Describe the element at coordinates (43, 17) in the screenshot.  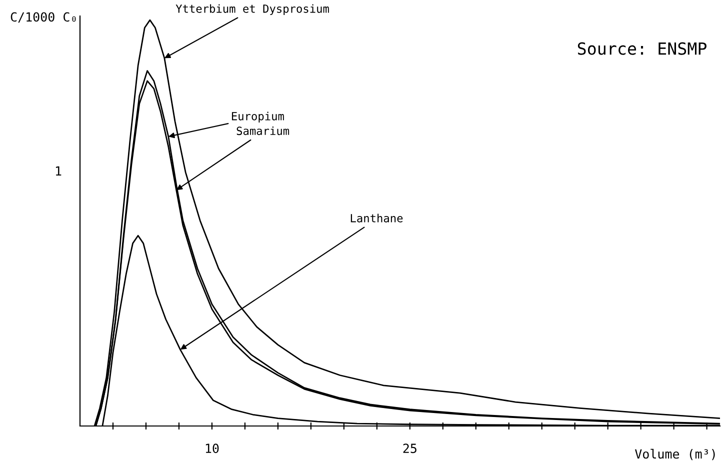
I see `y-axis-title: C/1000 C₀` at that location.